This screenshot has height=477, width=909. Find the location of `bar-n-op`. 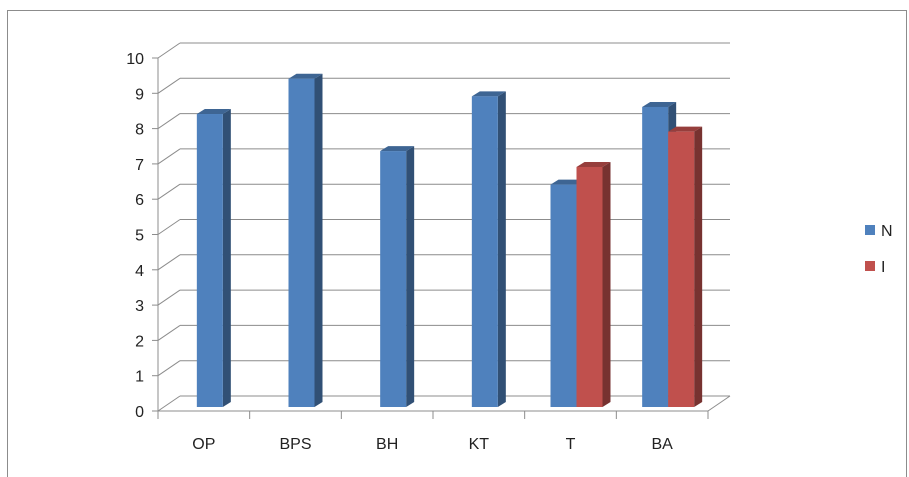

bar-n-op is located at coordinates (213, 258).